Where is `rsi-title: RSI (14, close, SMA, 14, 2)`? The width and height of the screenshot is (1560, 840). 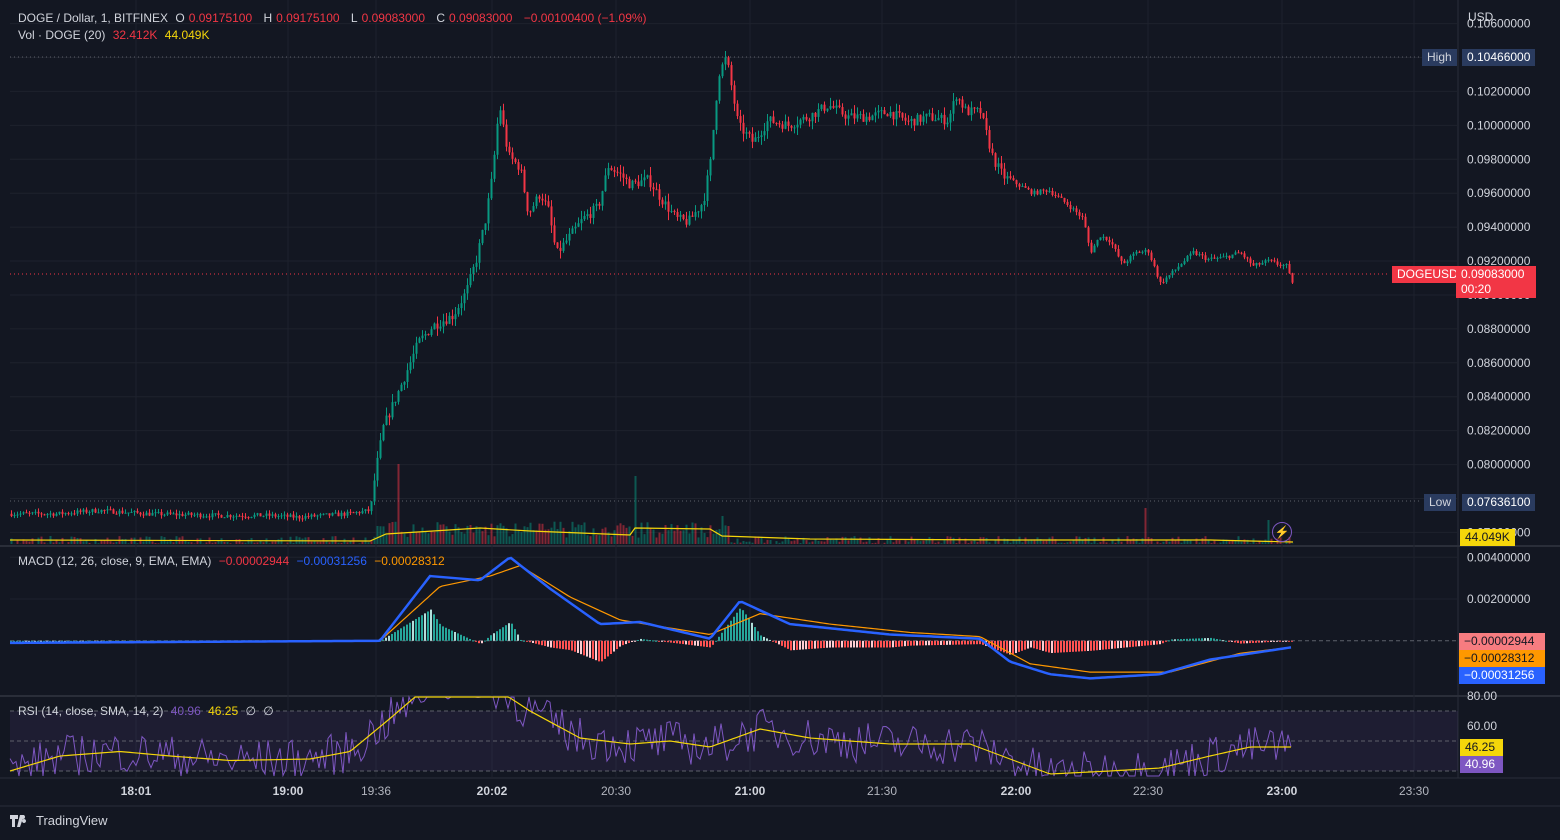 rsi-title: RSI (14, close, SMA, 14, 2) is located at coordinates (91, 711).